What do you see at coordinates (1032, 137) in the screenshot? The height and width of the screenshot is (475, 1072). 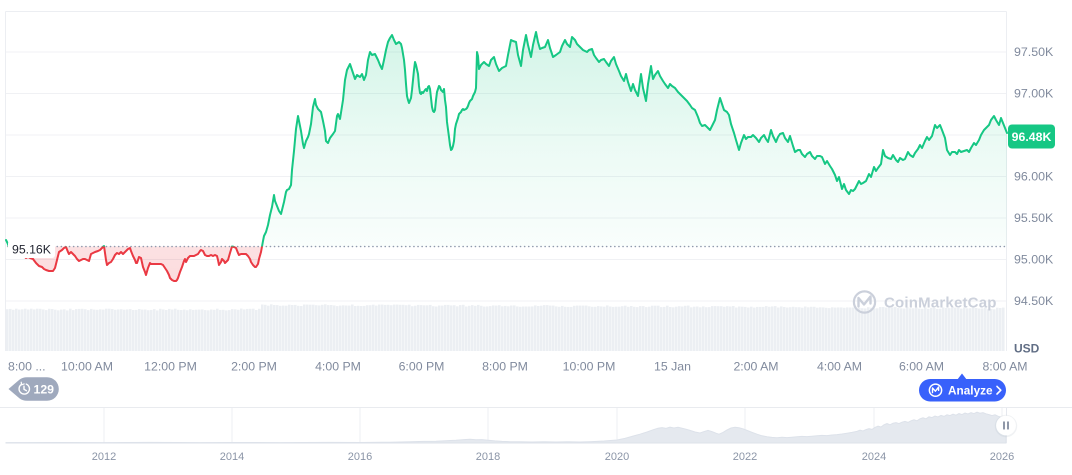 I see `svg-text: 96.48K` at bounding box center [1032, 137].